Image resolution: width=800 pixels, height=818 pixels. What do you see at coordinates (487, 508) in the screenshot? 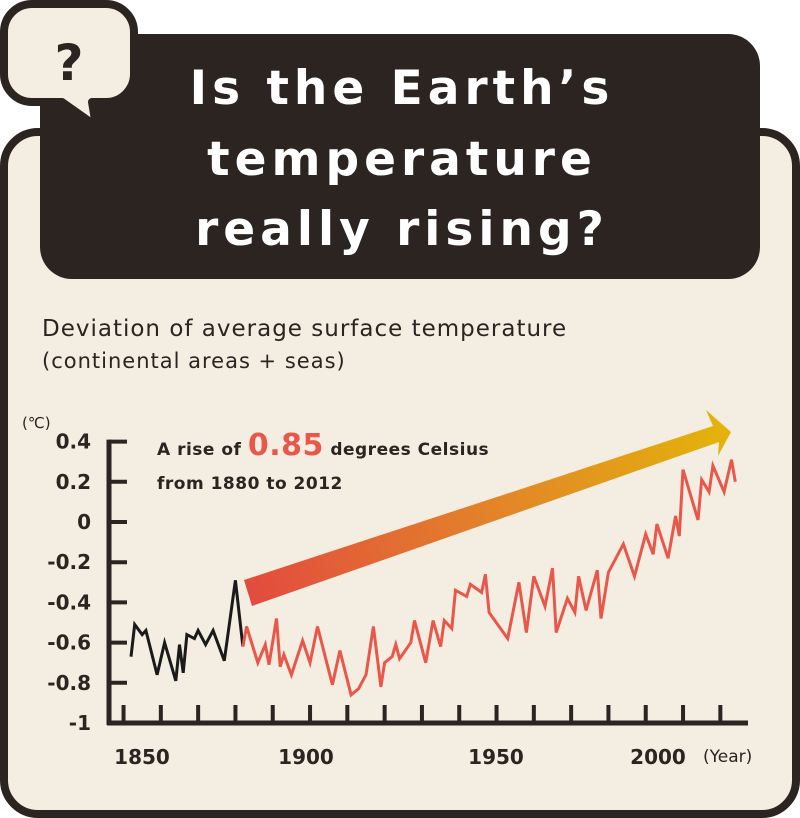
I see `trend-arrow` at bounding box center [487, 508].